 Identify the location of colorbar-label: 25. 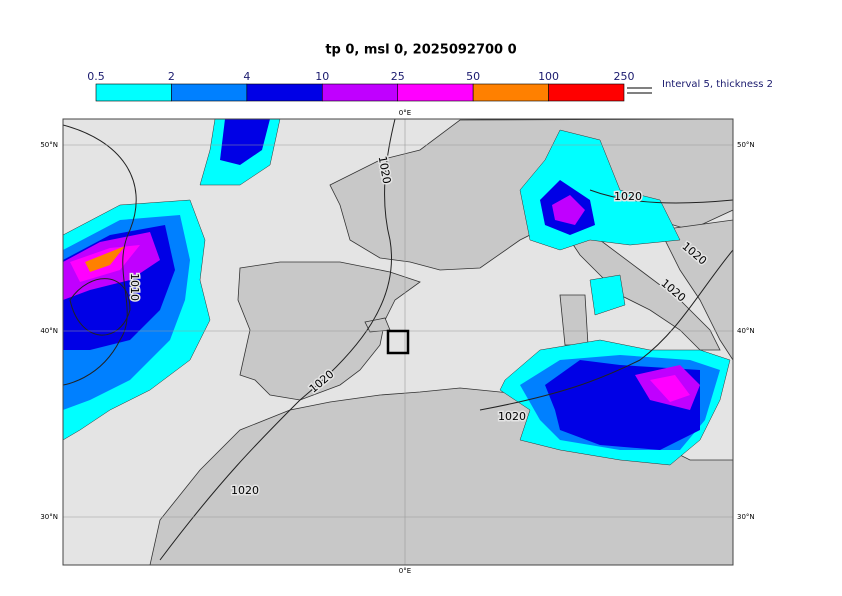
(398, 76).